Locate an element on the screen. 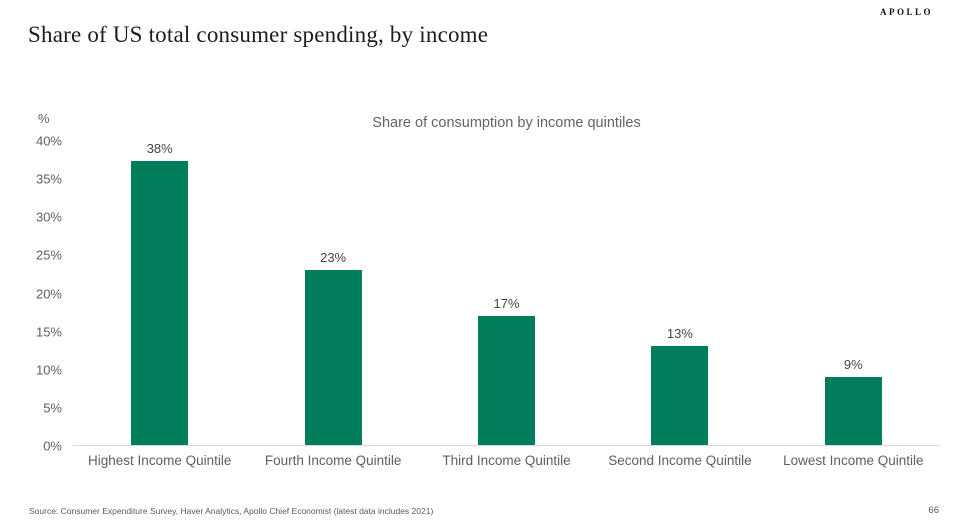  x-axis-label: Third Income Quintile is located at coordinates (506, 460).